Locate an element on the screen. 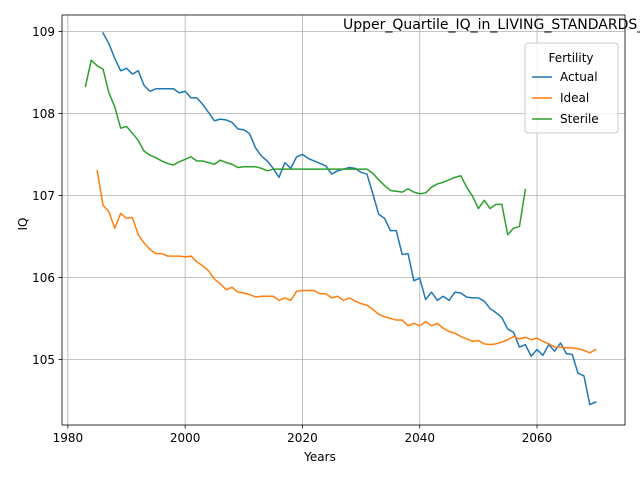  legend-title: Fertility is located at coordinates (570, 58).